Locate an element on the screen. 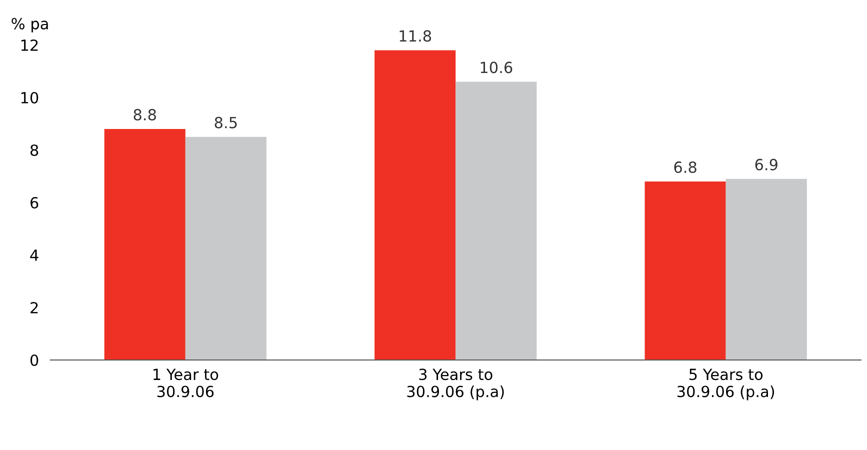  data-label: 6.9 is located at coordinates (766, 164).